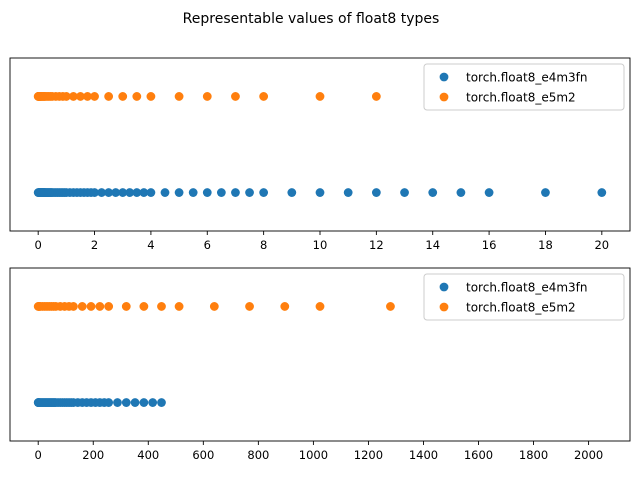  I want to click on x-tick-label: 6, so click(207, 245).